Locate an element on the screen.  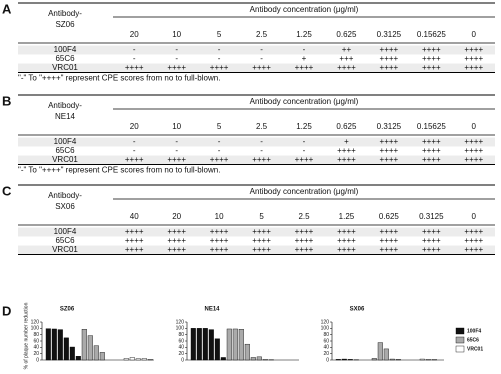
row-header: Antibody- is located at coordinates (65, 195).